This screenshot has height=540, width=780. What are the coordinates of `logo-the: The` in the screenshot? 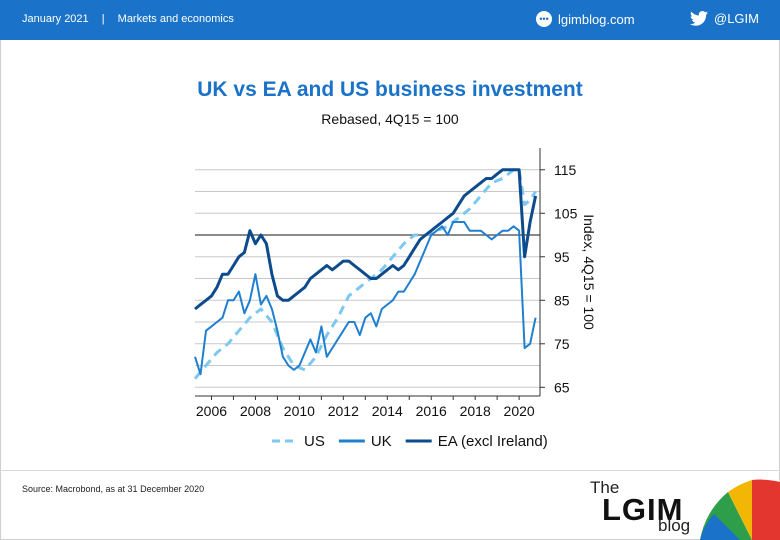 It's located at (605, 487).